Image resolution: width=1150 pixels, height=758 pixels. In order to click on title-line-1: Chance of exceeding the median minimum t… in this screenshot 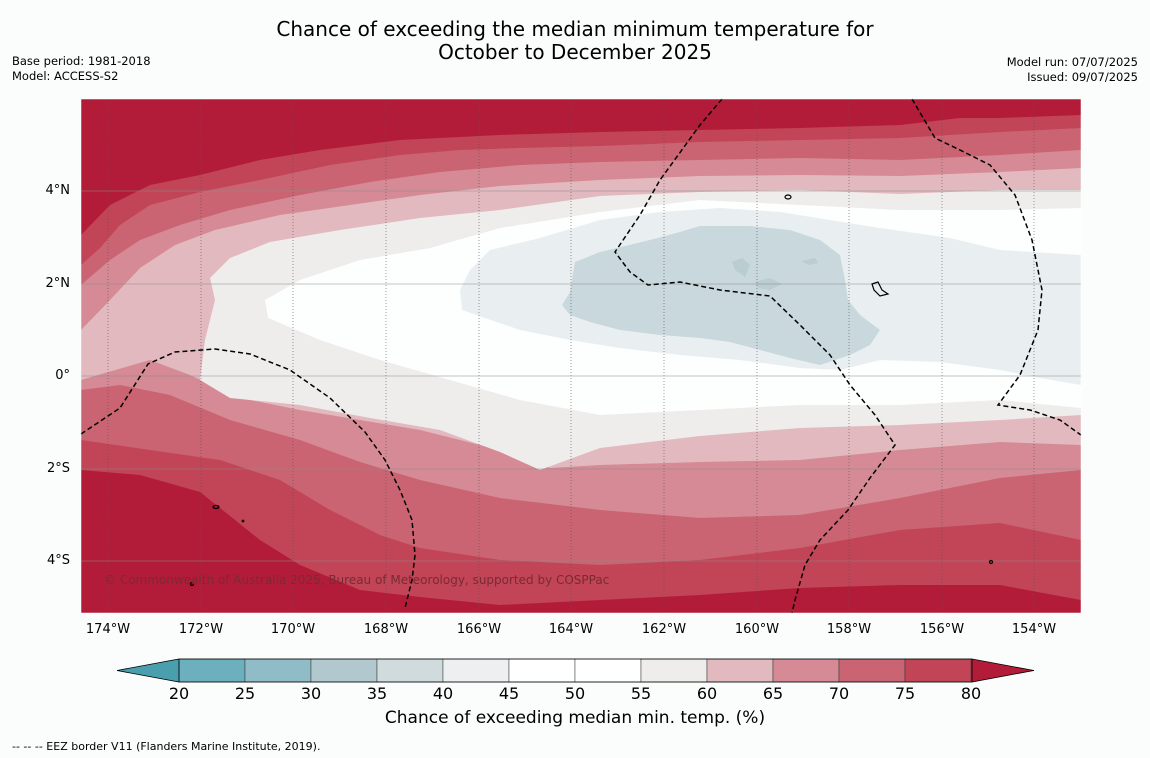, I will do `click(575, 29)`.